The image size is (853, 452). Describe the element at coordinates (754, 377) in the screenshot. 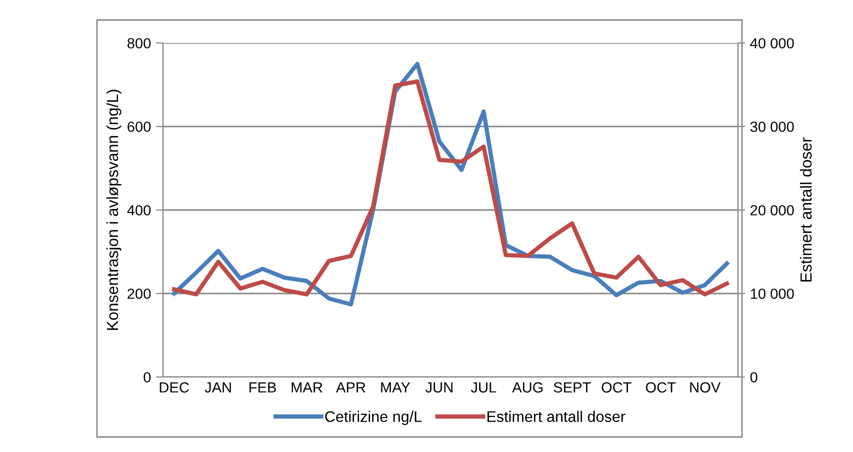

I see `y2-tick-label: 0` at that location.